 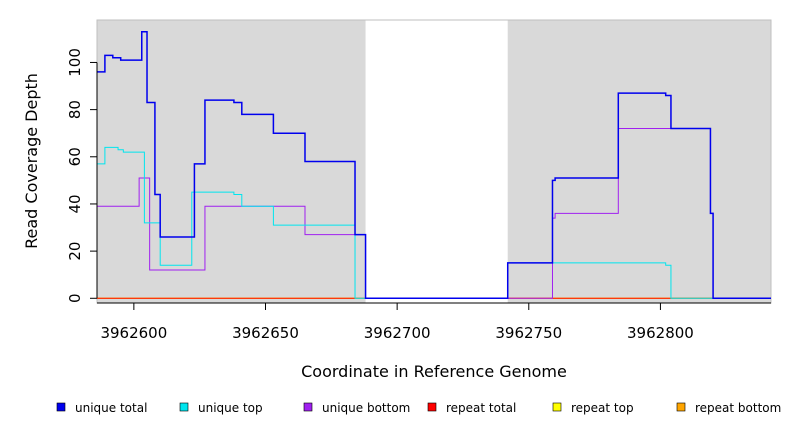 I want to click on legend-swatch-unique-bottom, so click(x=308, y=407).